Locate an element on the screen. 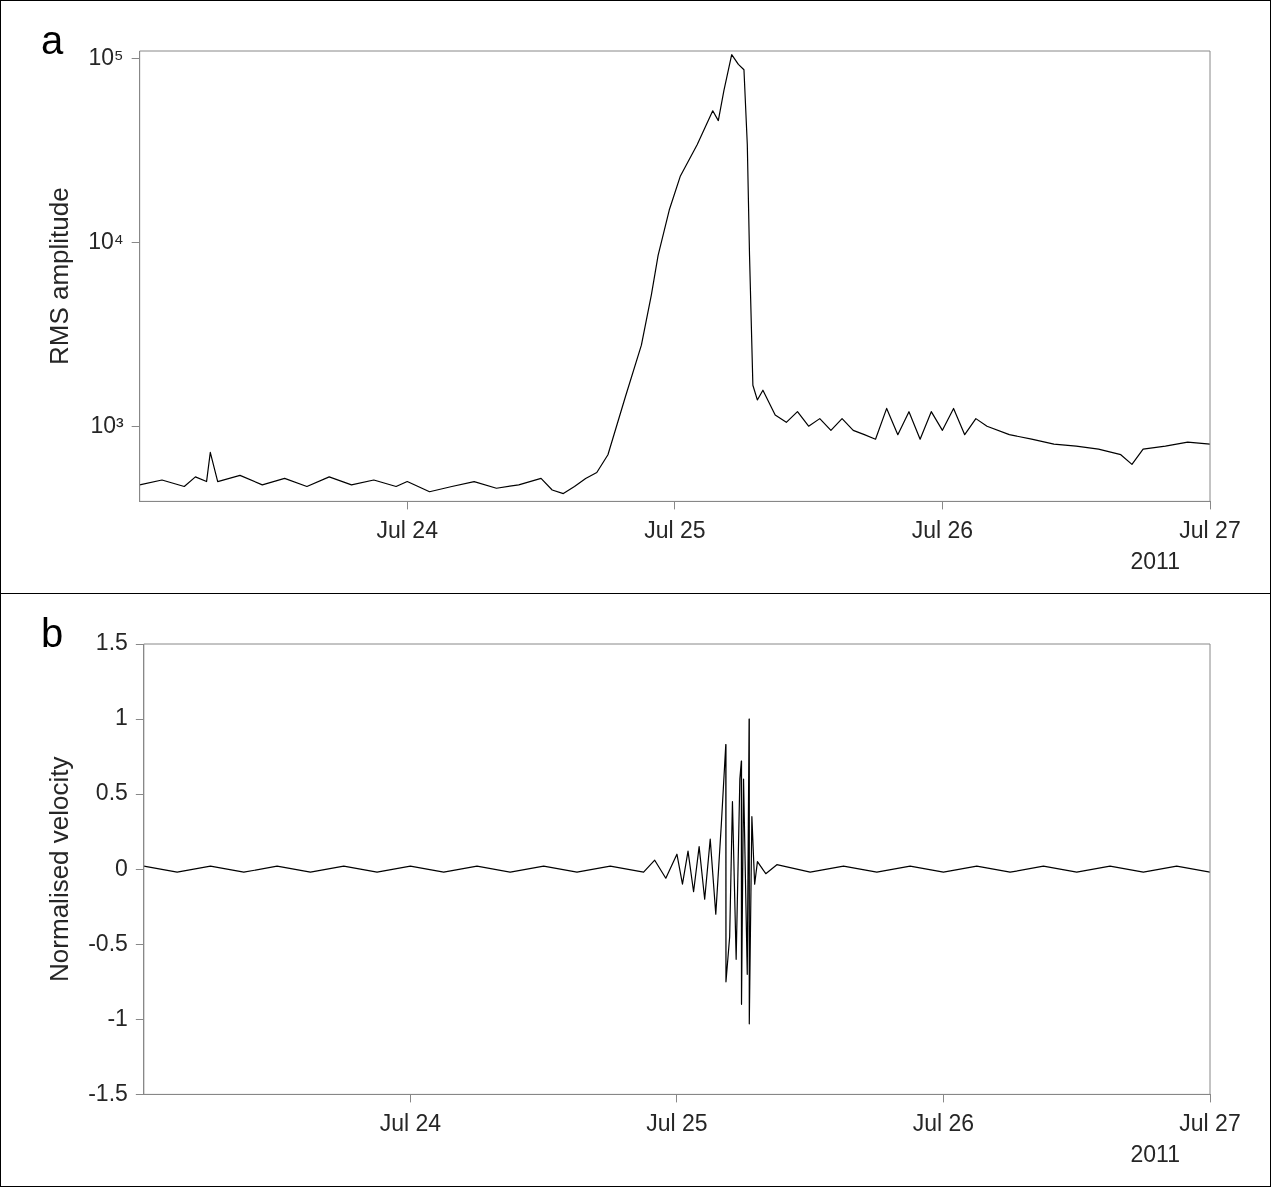  y-tick-label: 10³ is located at coordinates (107, 424).